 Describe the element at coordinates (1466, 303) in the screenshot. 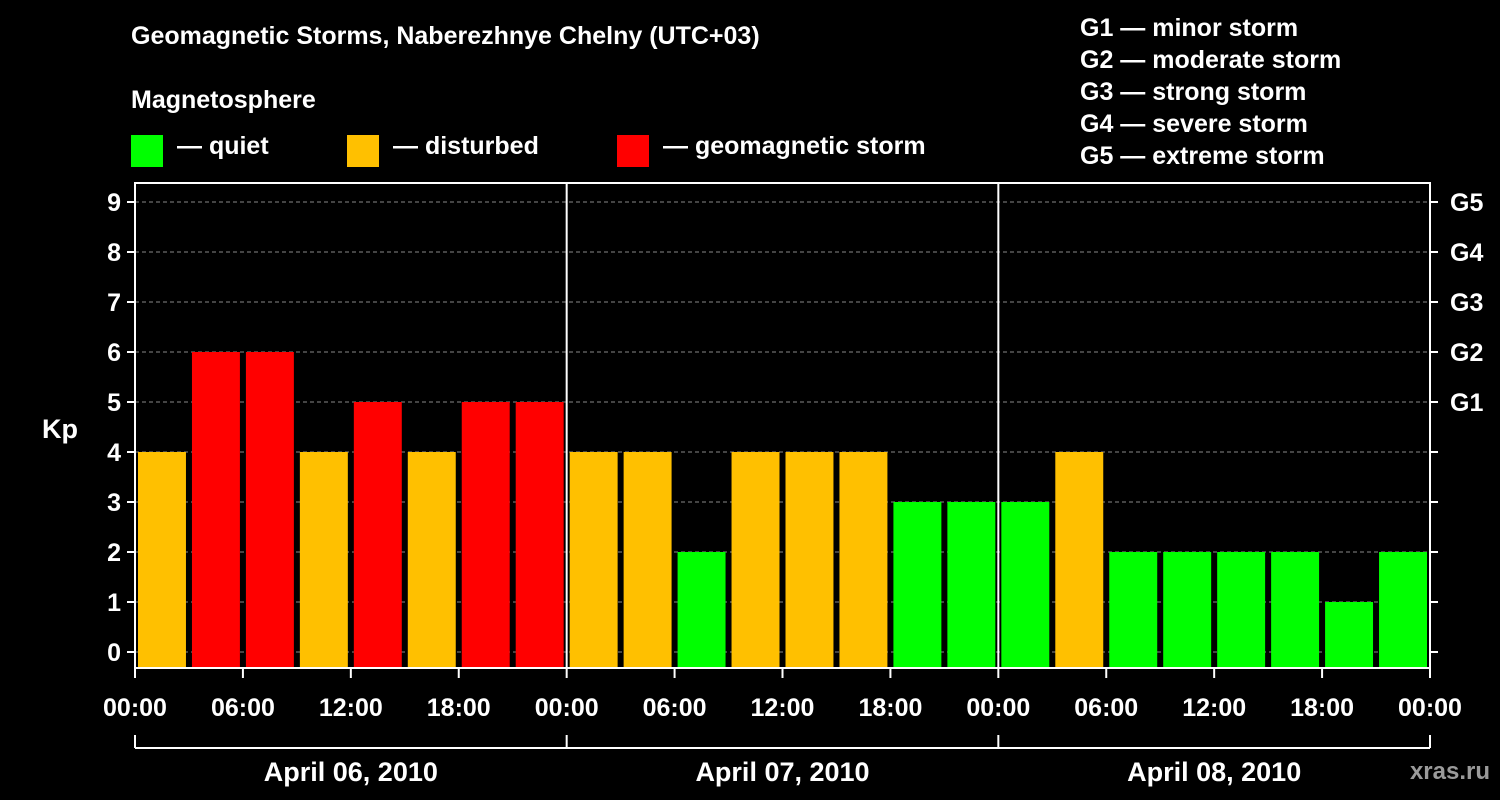

I see `storm-level-label: G3` at that location.